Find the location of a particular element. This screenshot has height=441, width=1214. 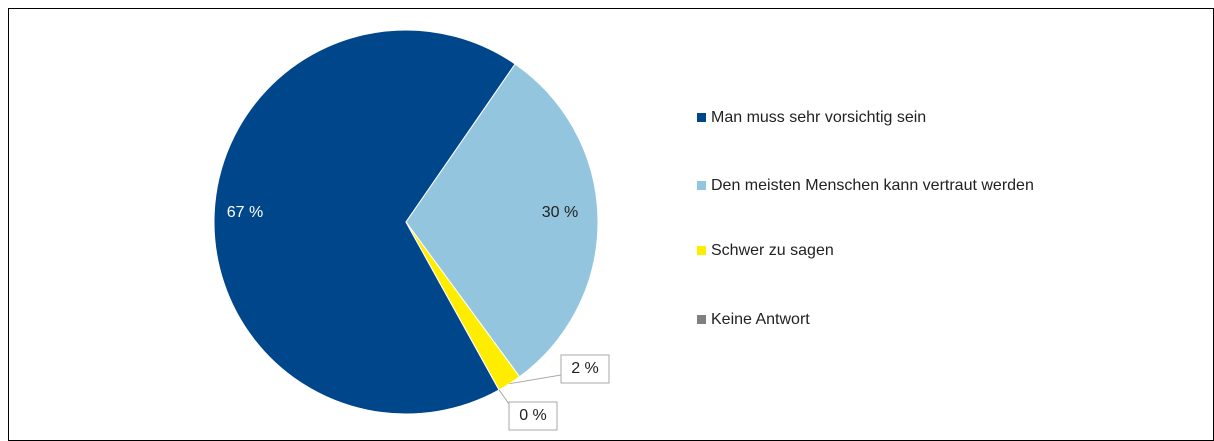

legend-label: Schwer zu sagen is located at coordinates (772, 250).